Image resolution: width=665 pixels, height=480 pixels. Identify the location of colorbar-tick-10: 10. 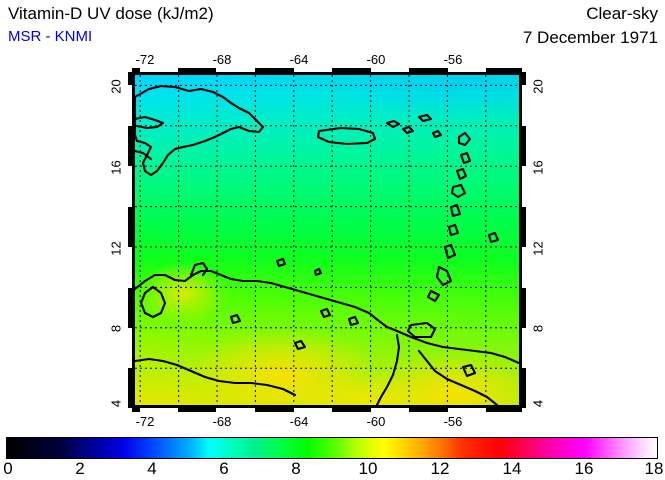
(368, 468).